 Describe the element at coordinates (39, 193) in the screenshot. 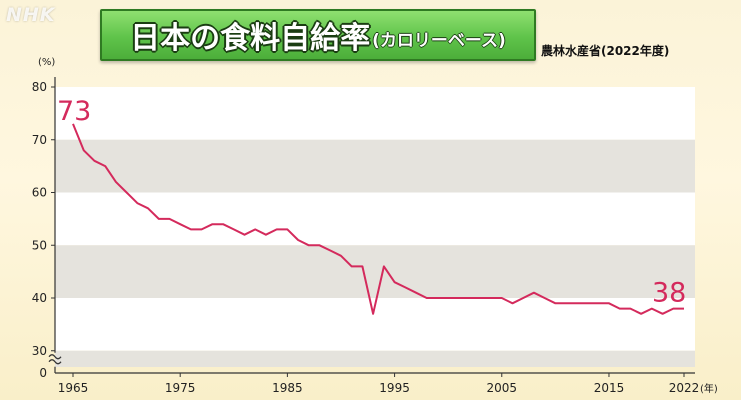

I see `y-tick-label: 60` at that location.